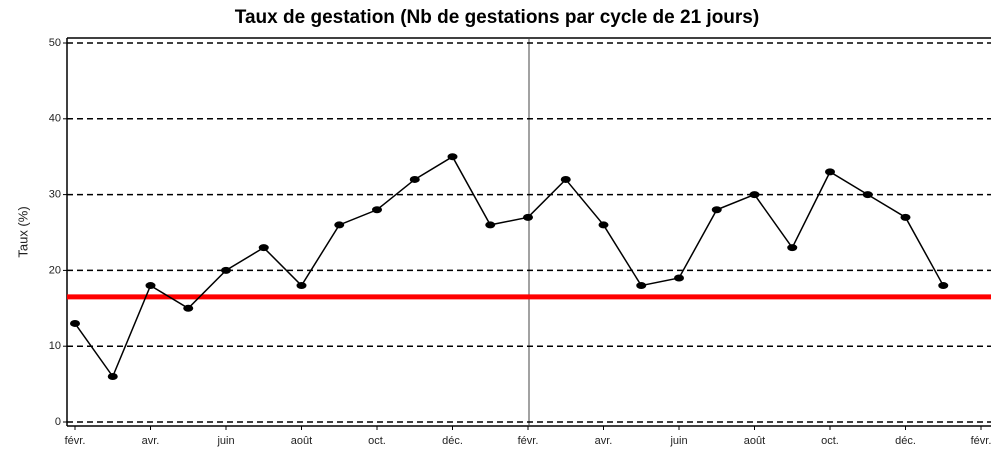  Describe the element at coordinates (55, 270) in the screenshot. I see `y-tick-label: 20` at that location.